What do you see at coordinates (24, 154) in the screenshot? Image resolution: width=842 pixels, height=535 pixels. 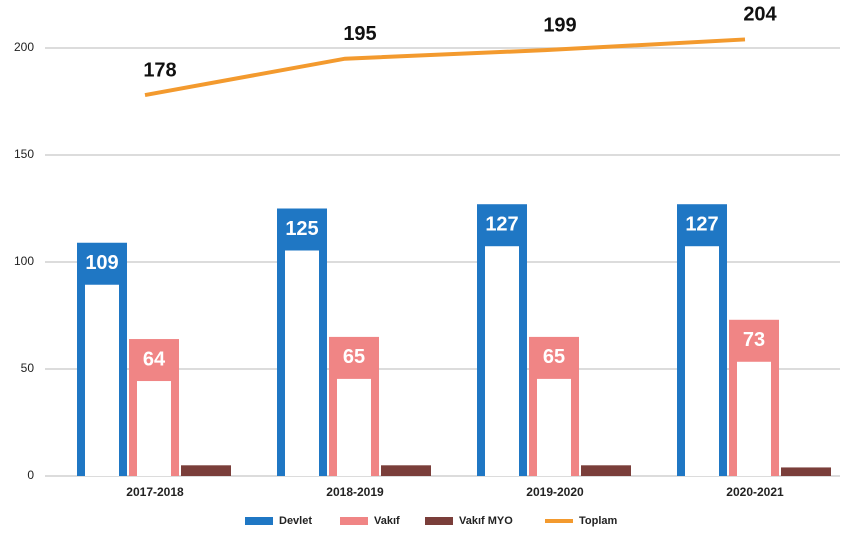 I see `y-tick-label: 150` at bounding box center [24, 154].